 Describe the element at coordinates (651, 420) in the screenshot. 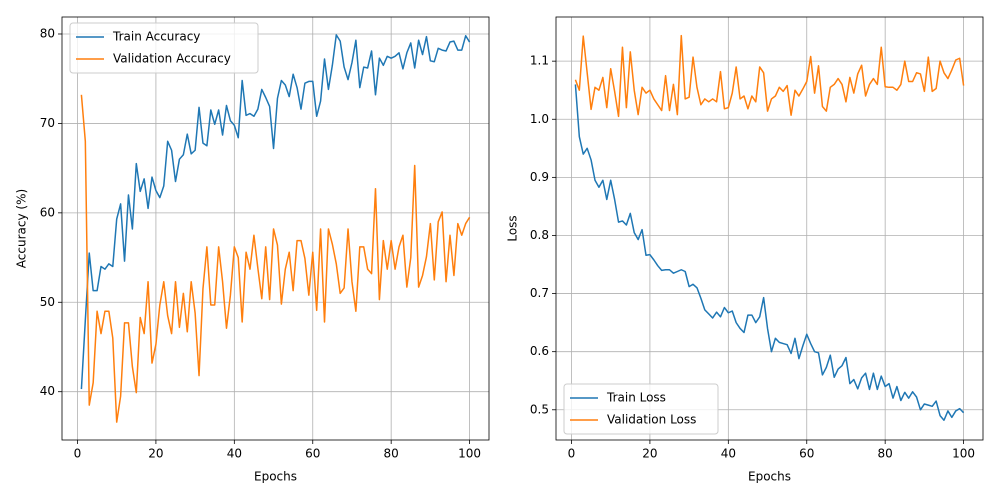

I see `legend-label: Validation Loss` at that location.